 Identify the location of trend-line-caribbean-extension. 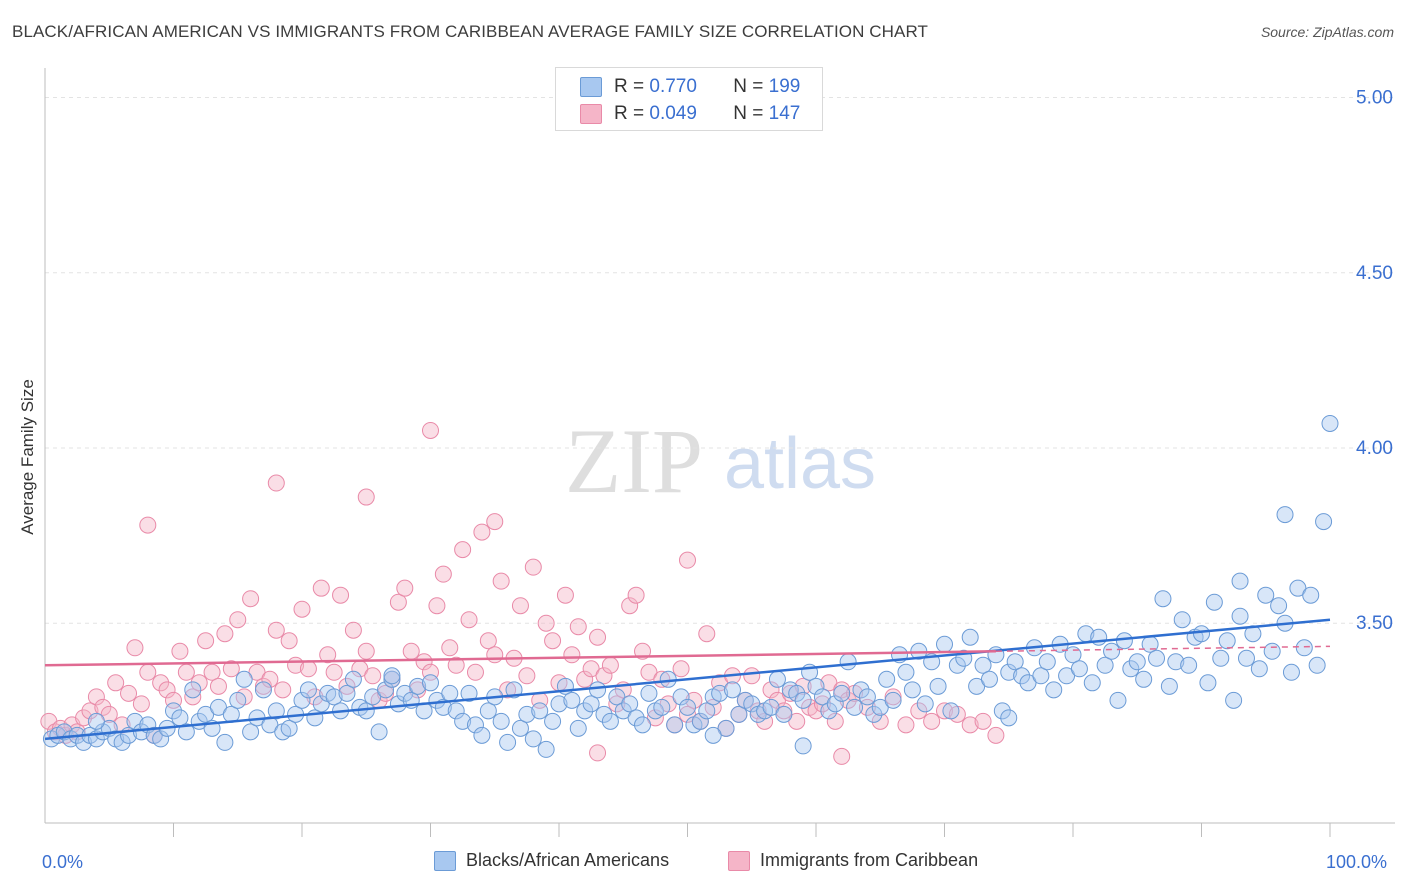
(1163, 649).